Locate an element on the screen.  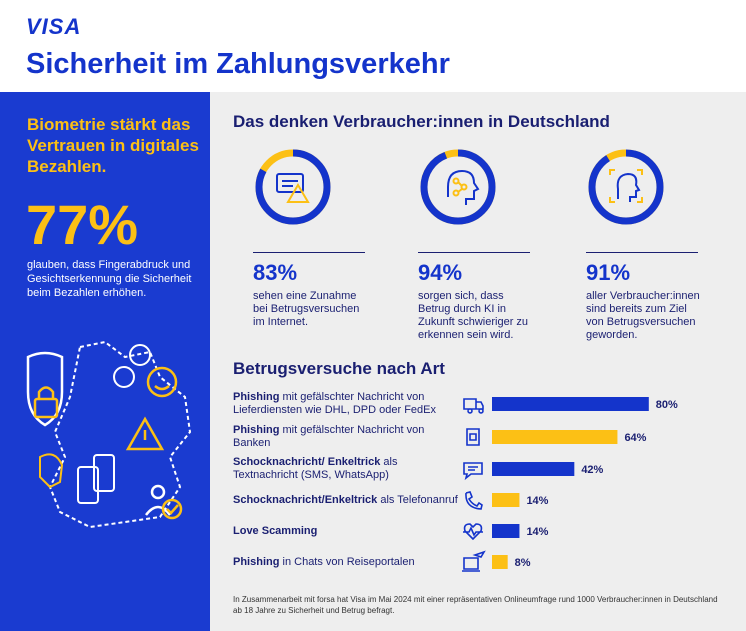
bar-label: Phishing in Chats von Reiseportalen is located at coordinates (345, 562).